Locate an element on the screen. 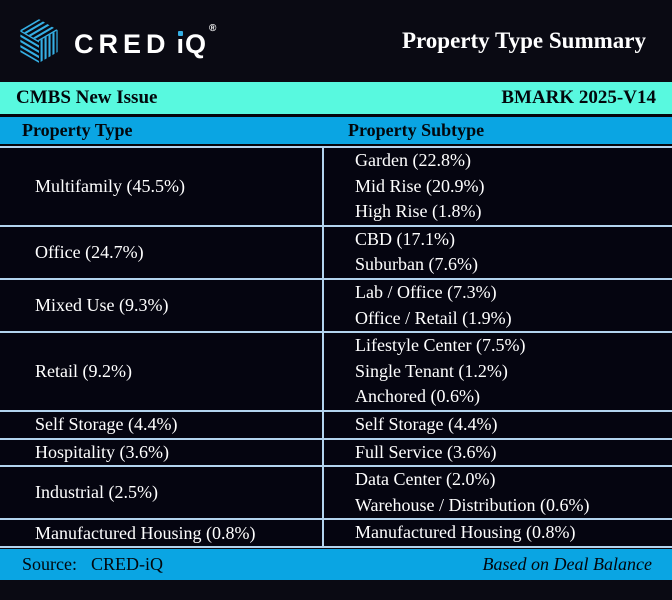 The image size is (672, 600). brand-text-cred: CRED is located at coordinates (122, 43).